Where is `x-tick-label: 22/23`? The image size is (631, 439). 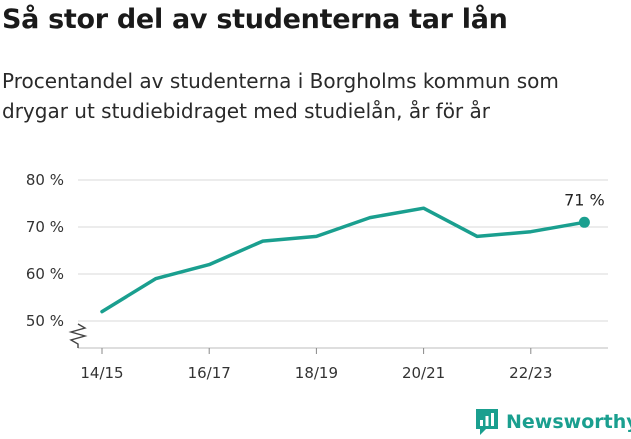 x-tick-label: 22/23 is located at coordinates (530, 373).